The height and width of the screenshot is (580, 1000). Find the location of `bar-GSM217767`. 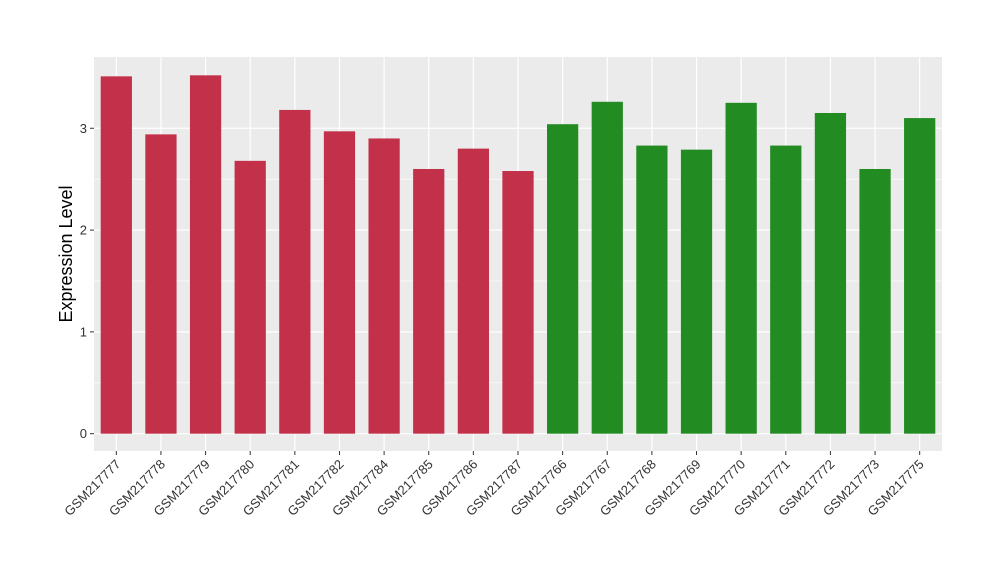

bar-GSM217767 is located at coordinates (607, 267).